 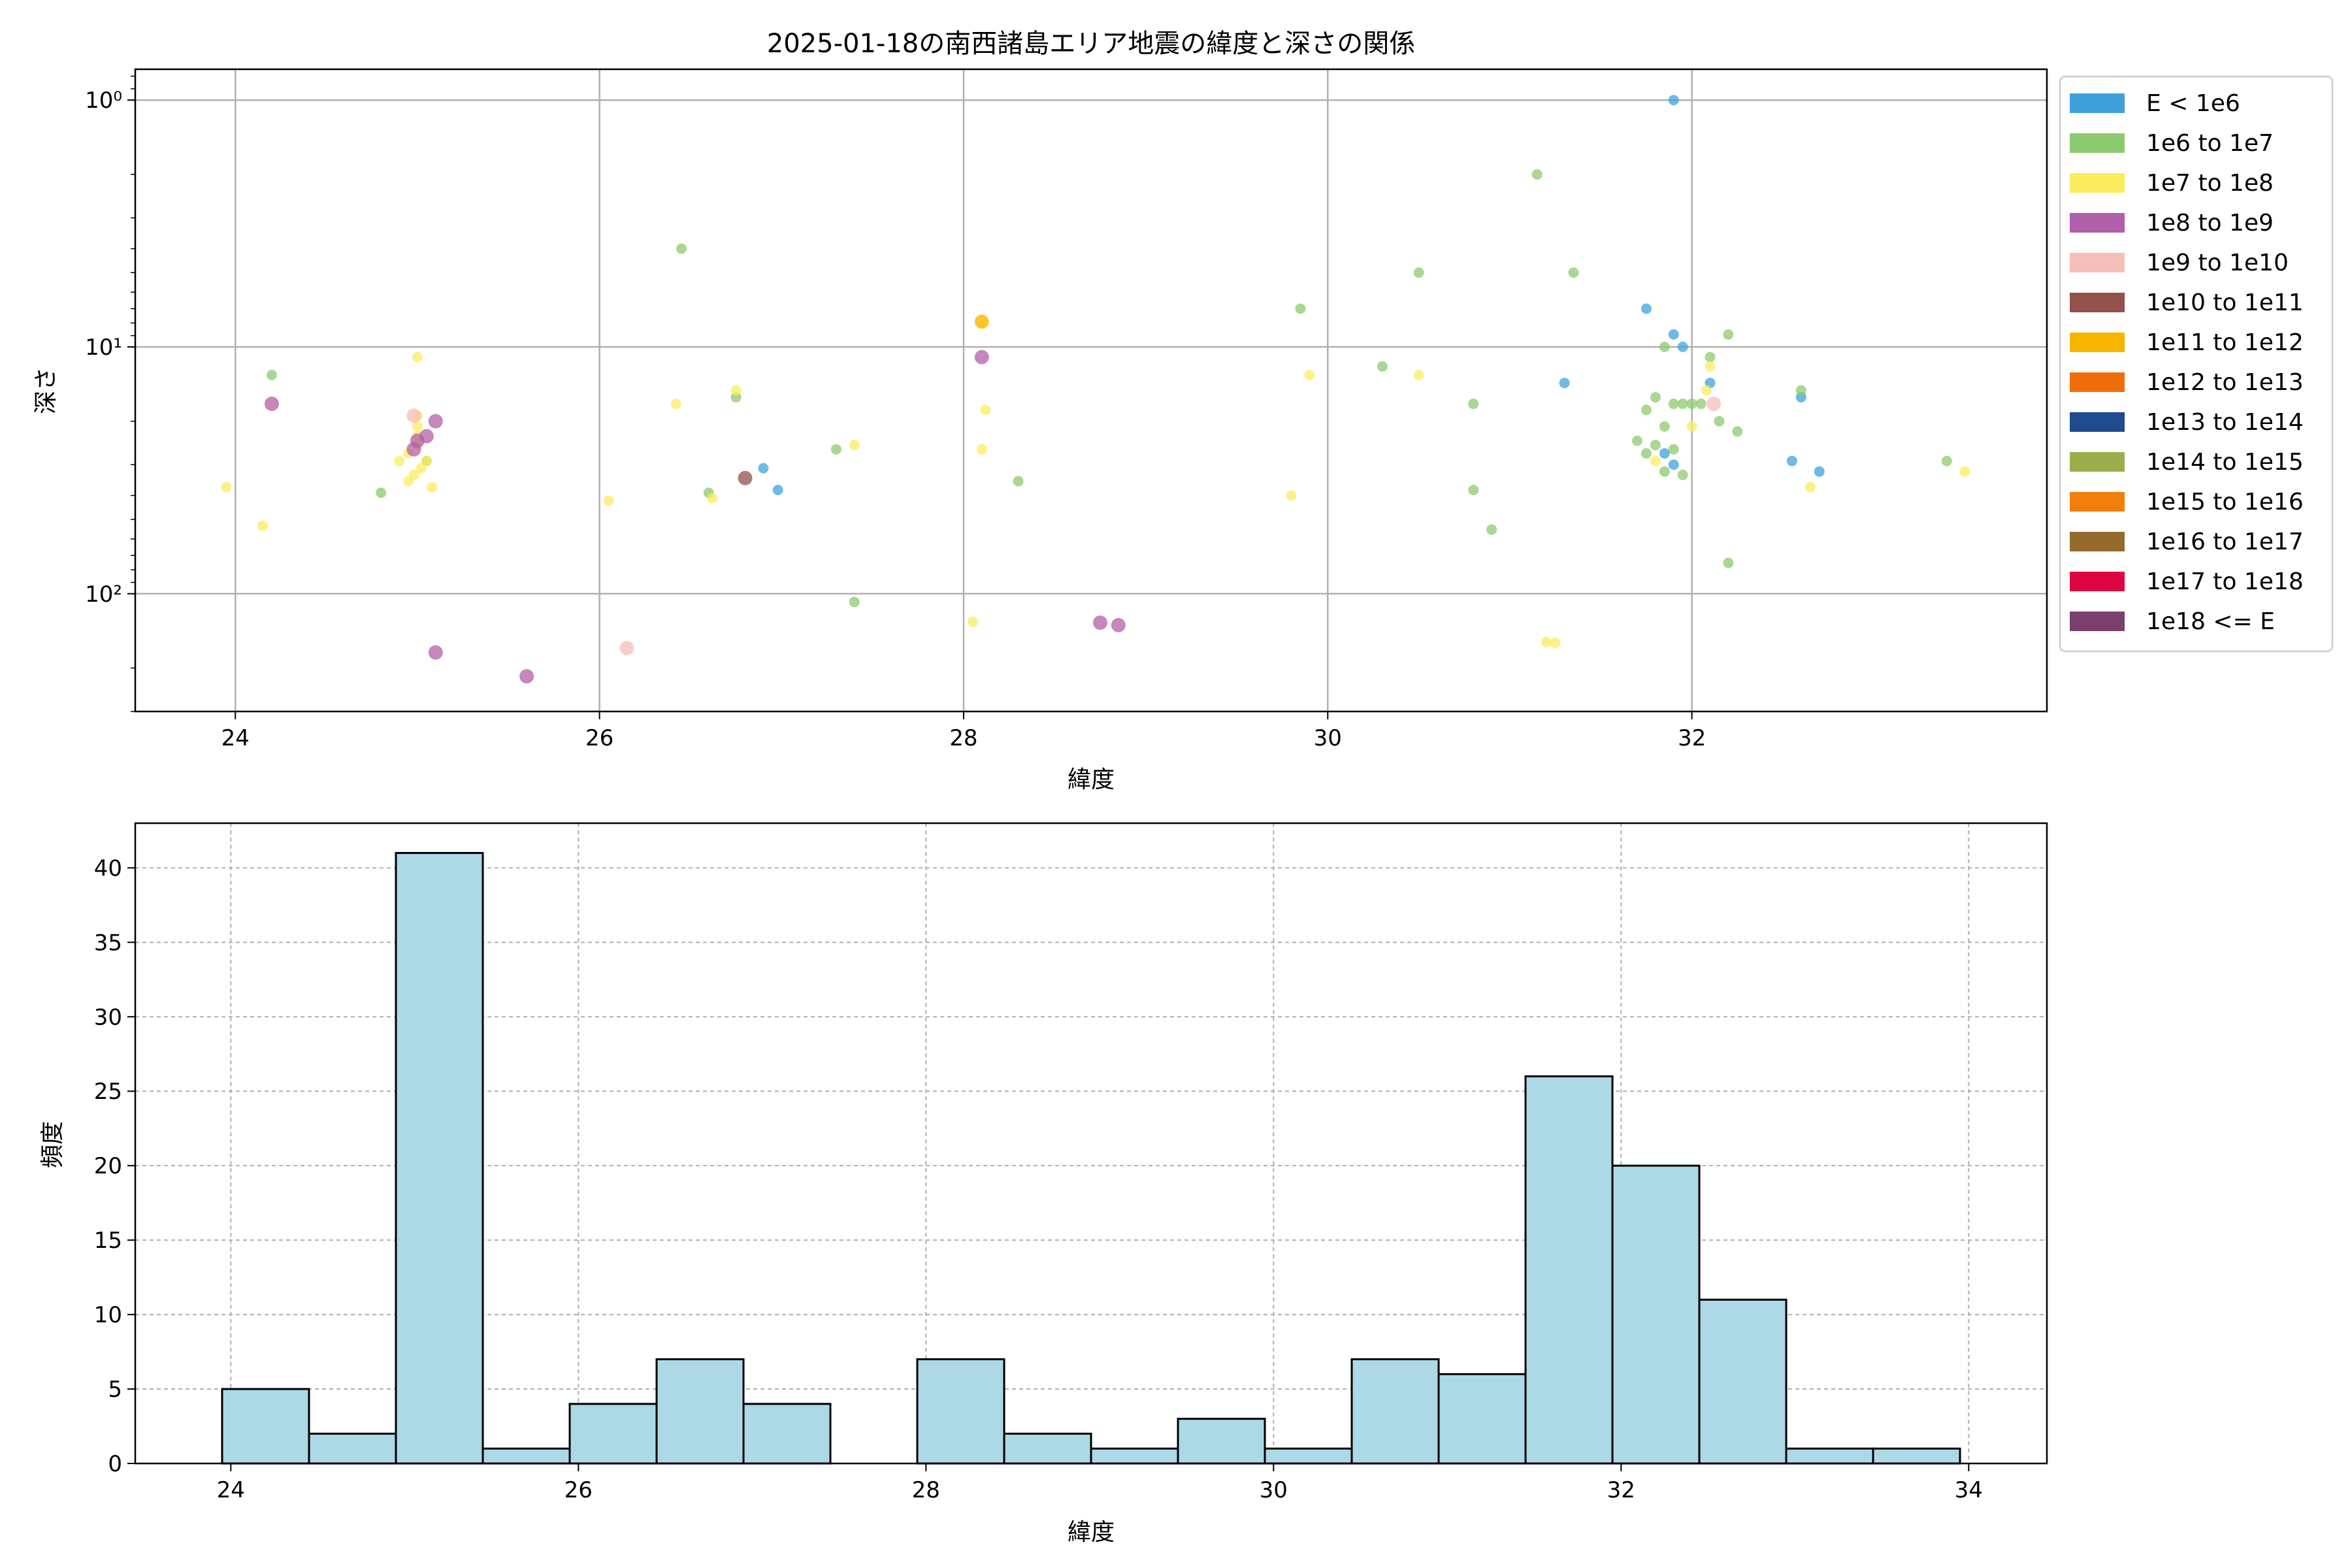 What do you see at coordinates (2225, 502) in the screenshot?
I see `legend-label: 1e15 to 1e16` at bounding box center [2225, 502].